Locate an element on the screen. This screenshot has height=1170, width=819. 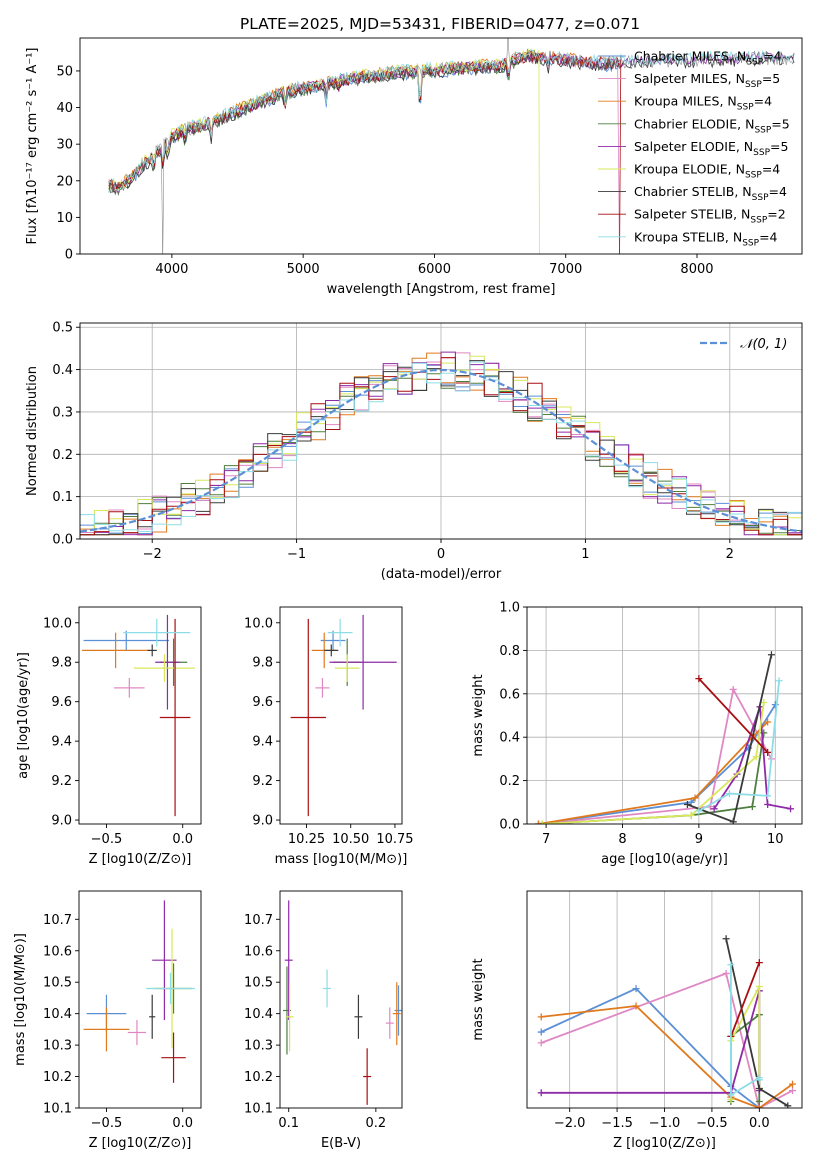
spectrum-kroupa-stelib is located at coordinates (451, 120).